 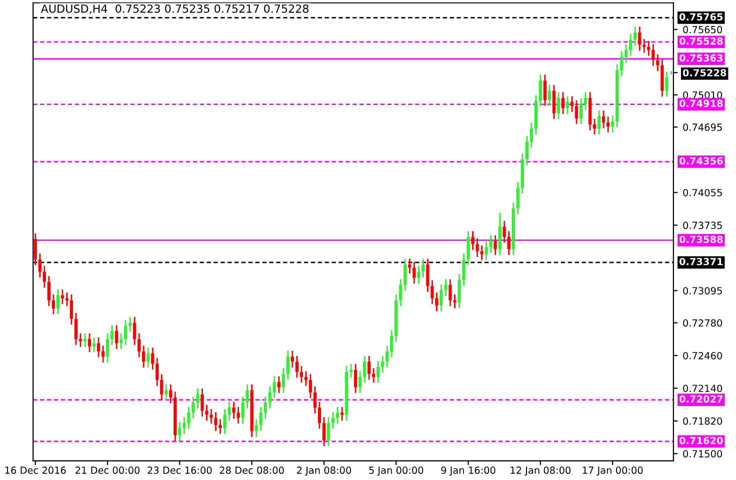 I want to click on ref-line-label: 0.75765, so click(x=701, y=17).